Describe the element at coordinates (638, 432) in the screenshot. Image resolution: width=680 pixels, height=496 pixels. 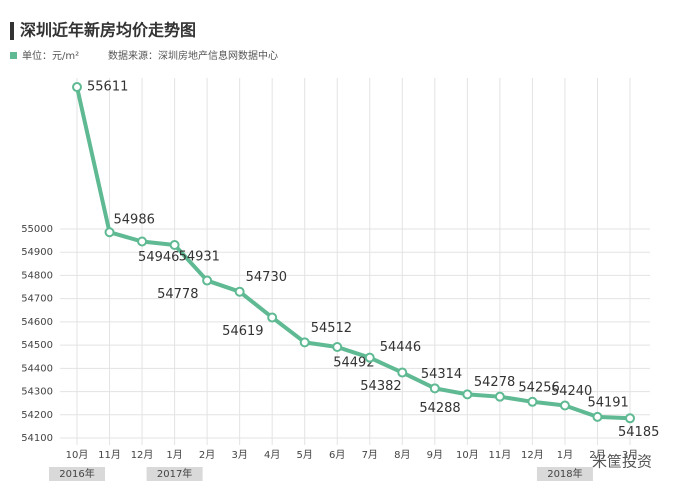
I see `data-label: 54185` at that location.